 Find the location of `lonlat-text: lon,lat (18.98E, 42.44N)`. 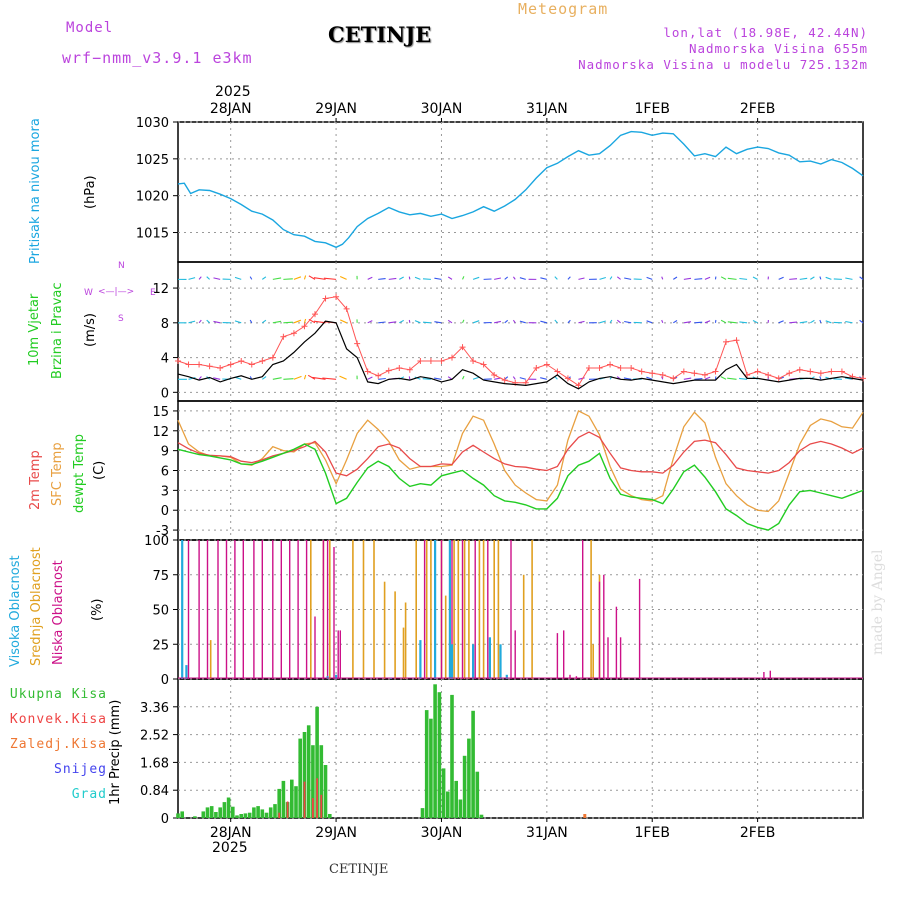

lonlat-text: lon,lat (18.98E, 42.44N) is located at coordinates (765, 32).